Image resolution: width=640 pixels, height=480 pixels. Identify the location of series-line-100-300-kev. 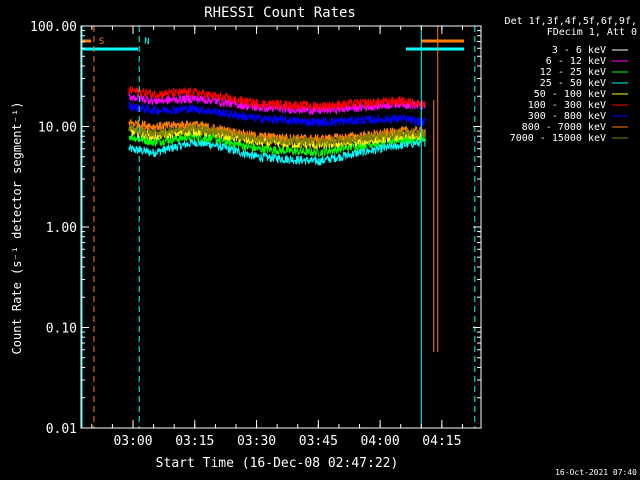
(277, 98).